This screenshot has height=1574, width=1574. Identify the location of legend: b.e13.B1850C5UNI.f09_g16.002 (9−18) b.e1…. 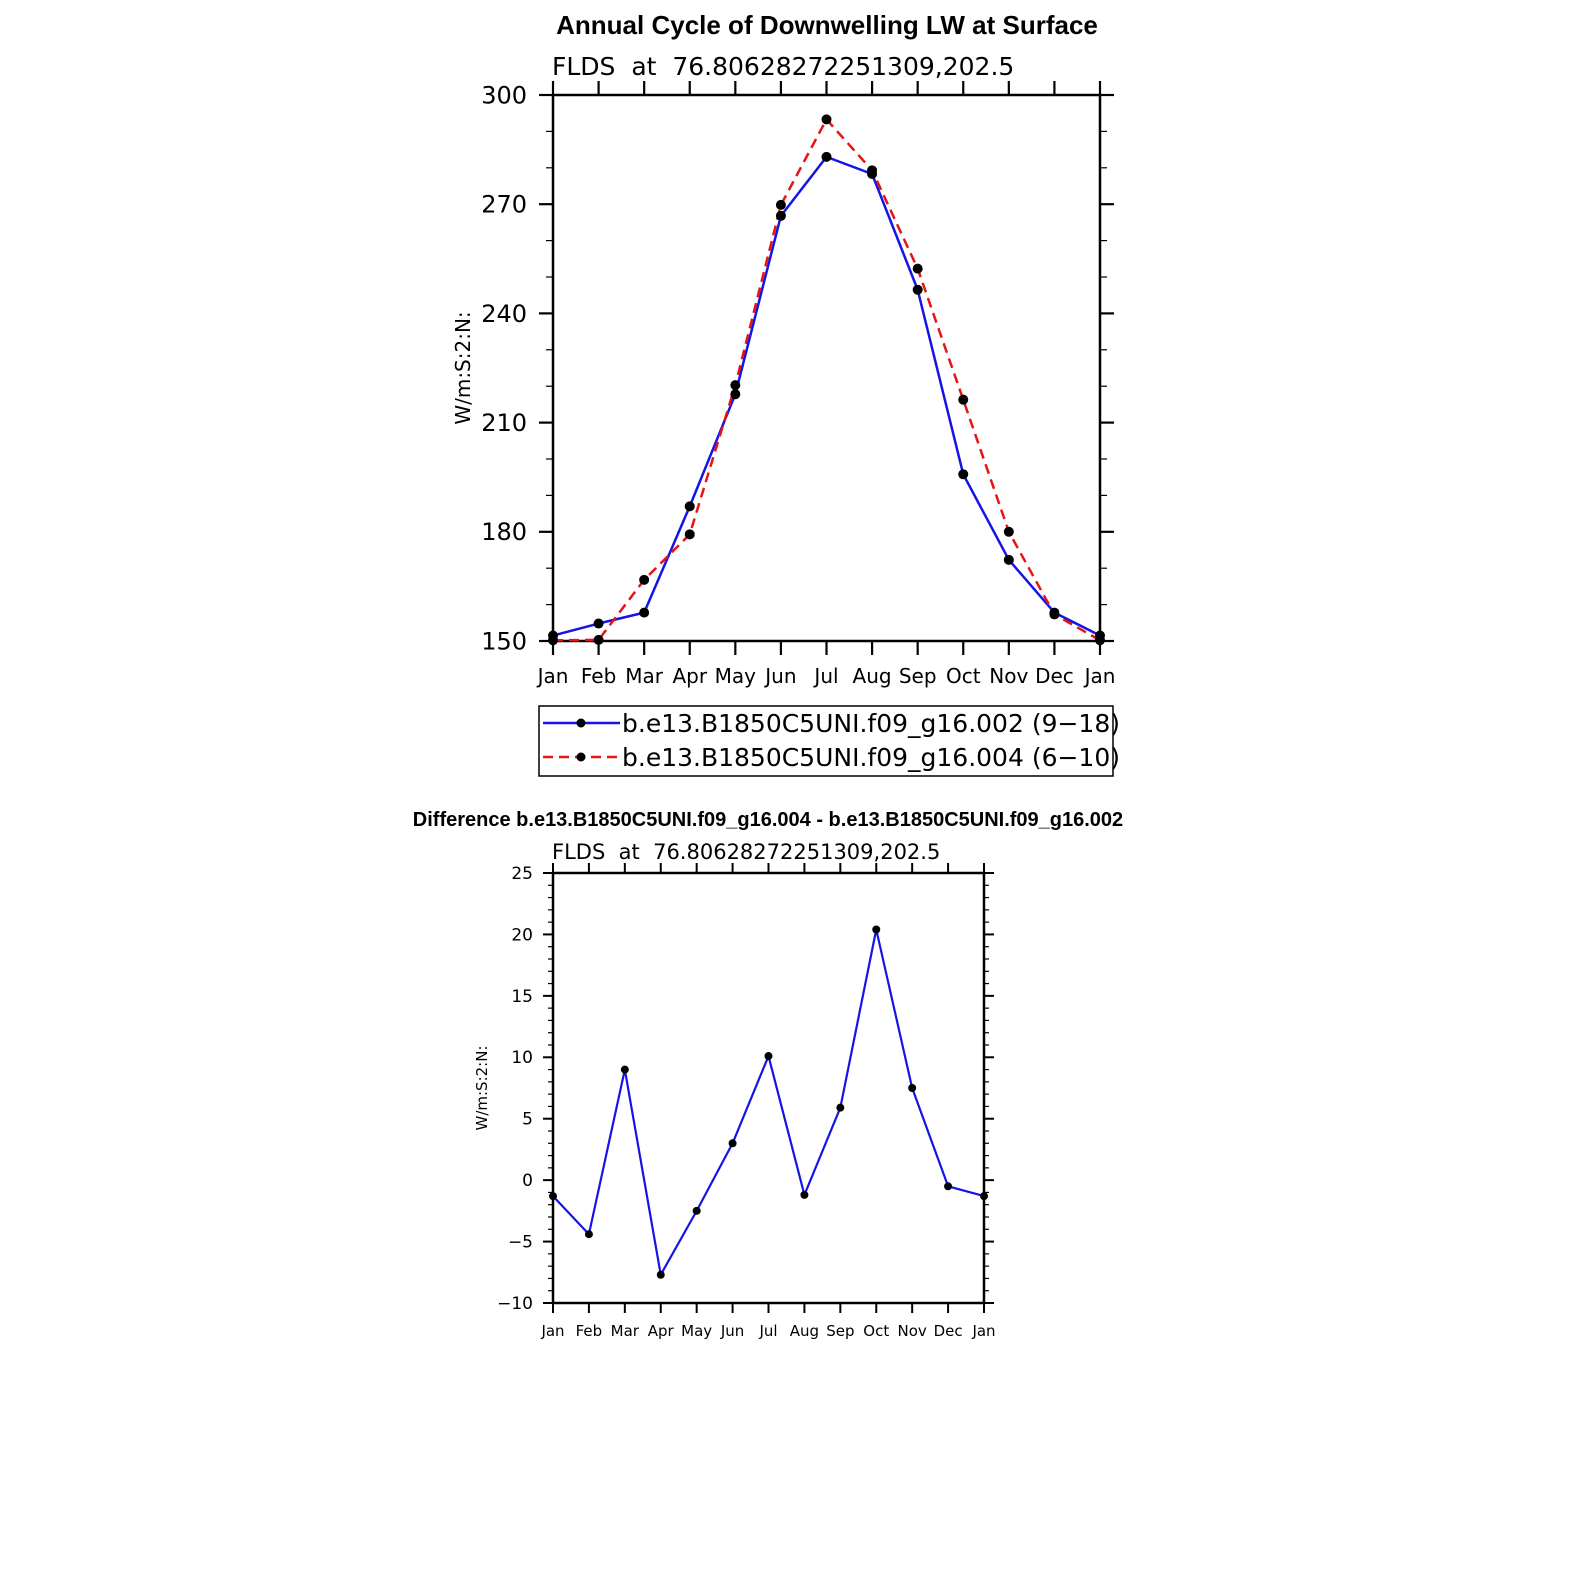
(829, 741).